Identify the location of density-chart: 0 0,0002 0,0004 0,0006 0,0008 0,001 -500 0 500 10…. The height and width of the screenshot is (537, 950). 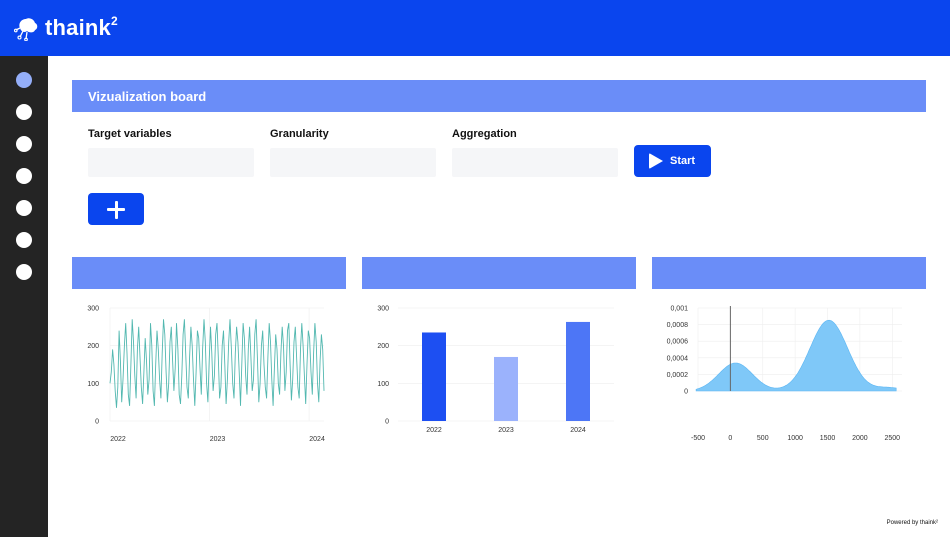
(784, 374).